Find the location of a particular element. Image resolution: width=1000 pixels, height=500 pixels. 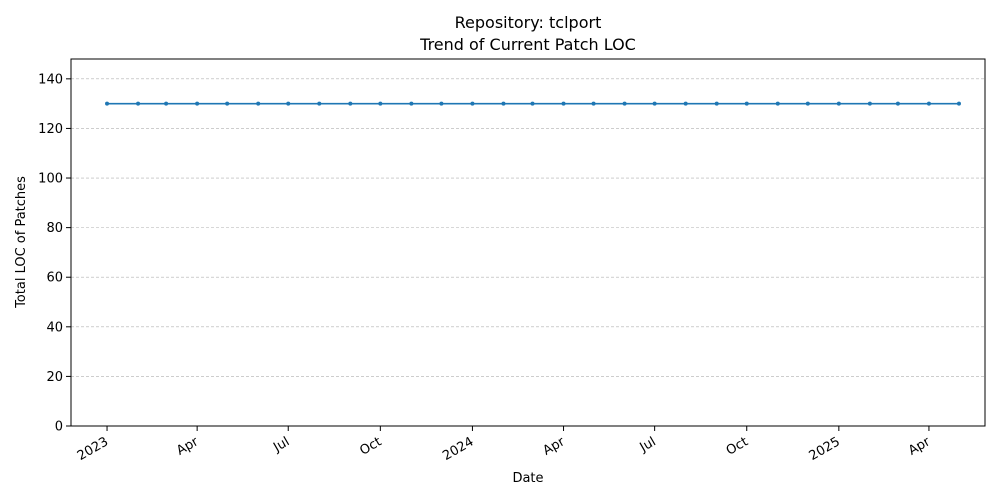

chart-title: Repository: tclport is located at coordinates (528, 22).